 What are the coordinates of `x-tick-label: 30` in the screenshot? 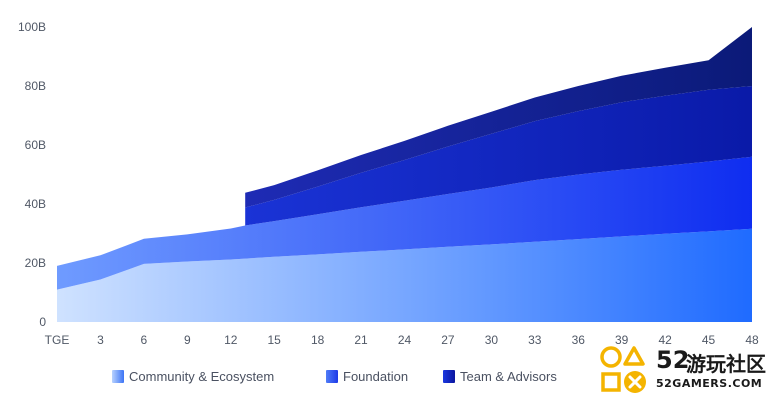 It's located at (492, 340).